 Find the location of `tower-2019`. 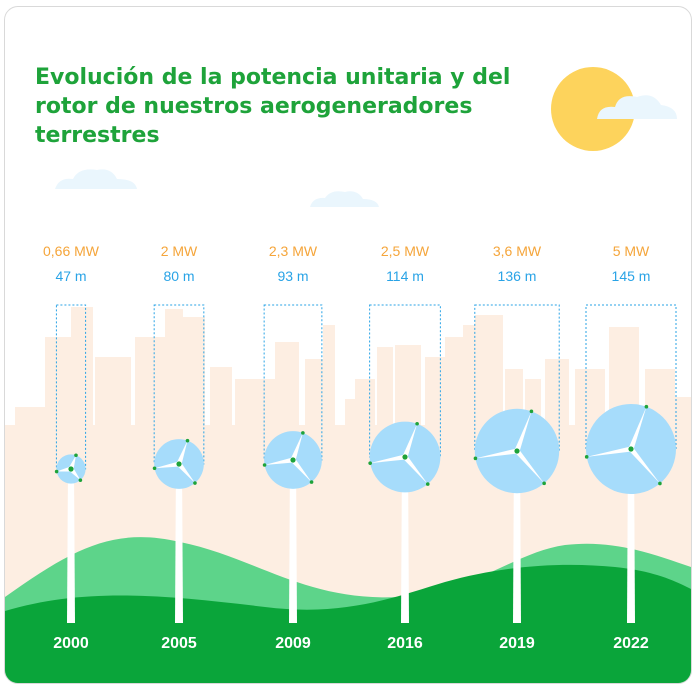

tower-2019 is located at coordinates (517, 537).